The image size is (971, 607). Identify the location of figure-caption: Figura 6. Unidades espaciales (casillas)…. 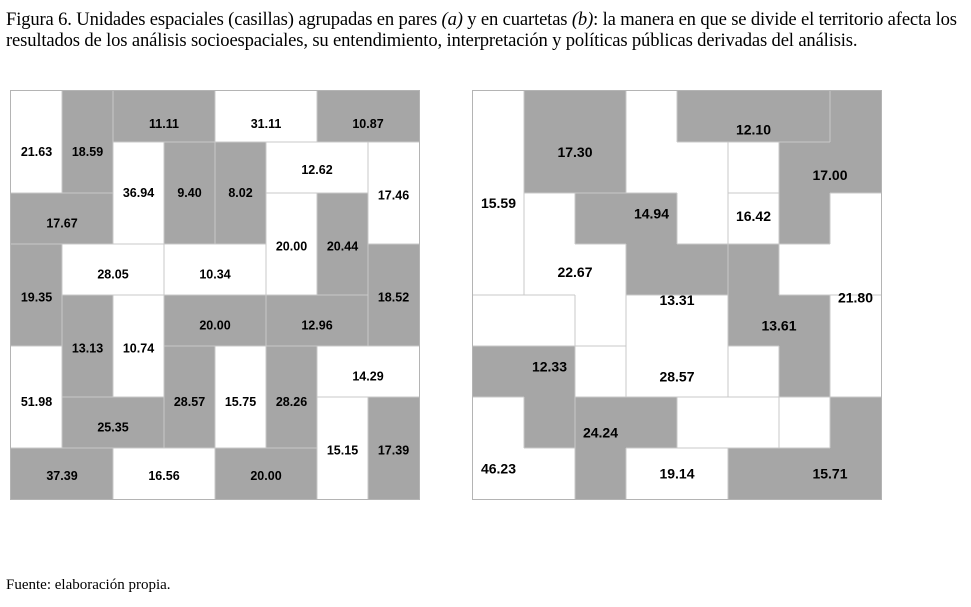
(485, 30).